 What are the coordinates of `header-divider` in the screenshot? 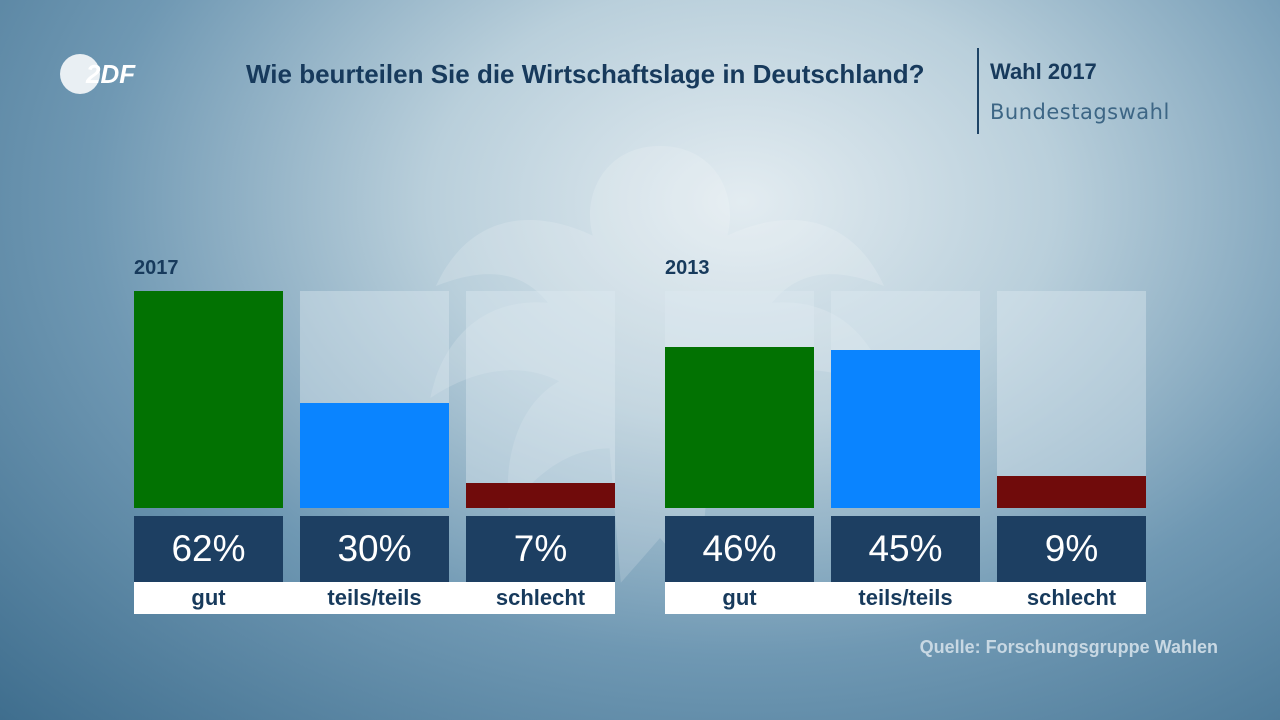 It's located at (978, 91).